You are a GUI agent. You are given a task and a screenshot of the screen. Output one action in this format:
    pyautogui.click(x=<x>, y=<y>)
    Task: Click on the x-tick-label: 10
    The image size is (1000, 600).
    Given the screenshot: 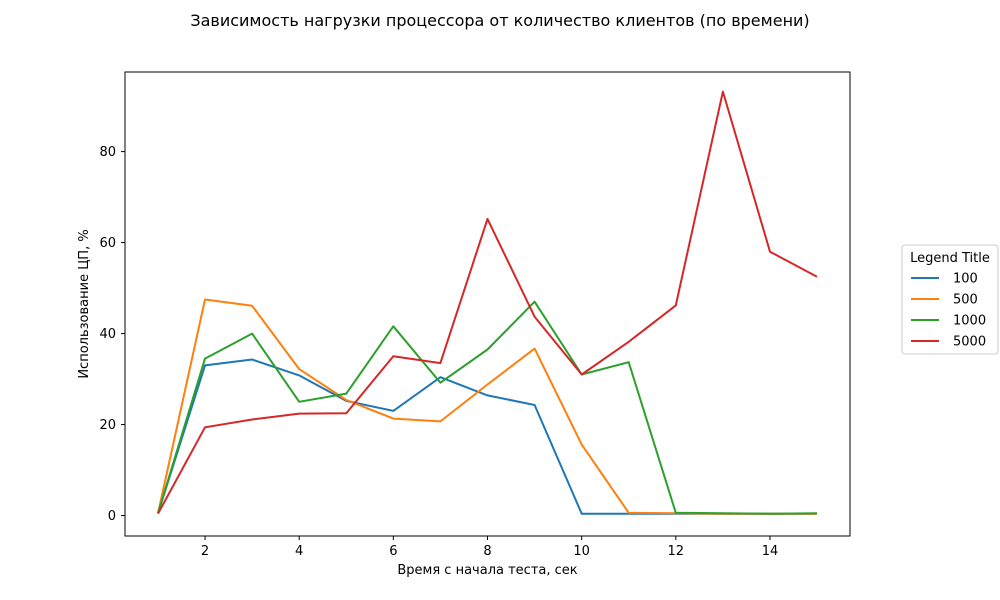 What is the action you would take?
    pyautogui.click(x=581, y=551)
    